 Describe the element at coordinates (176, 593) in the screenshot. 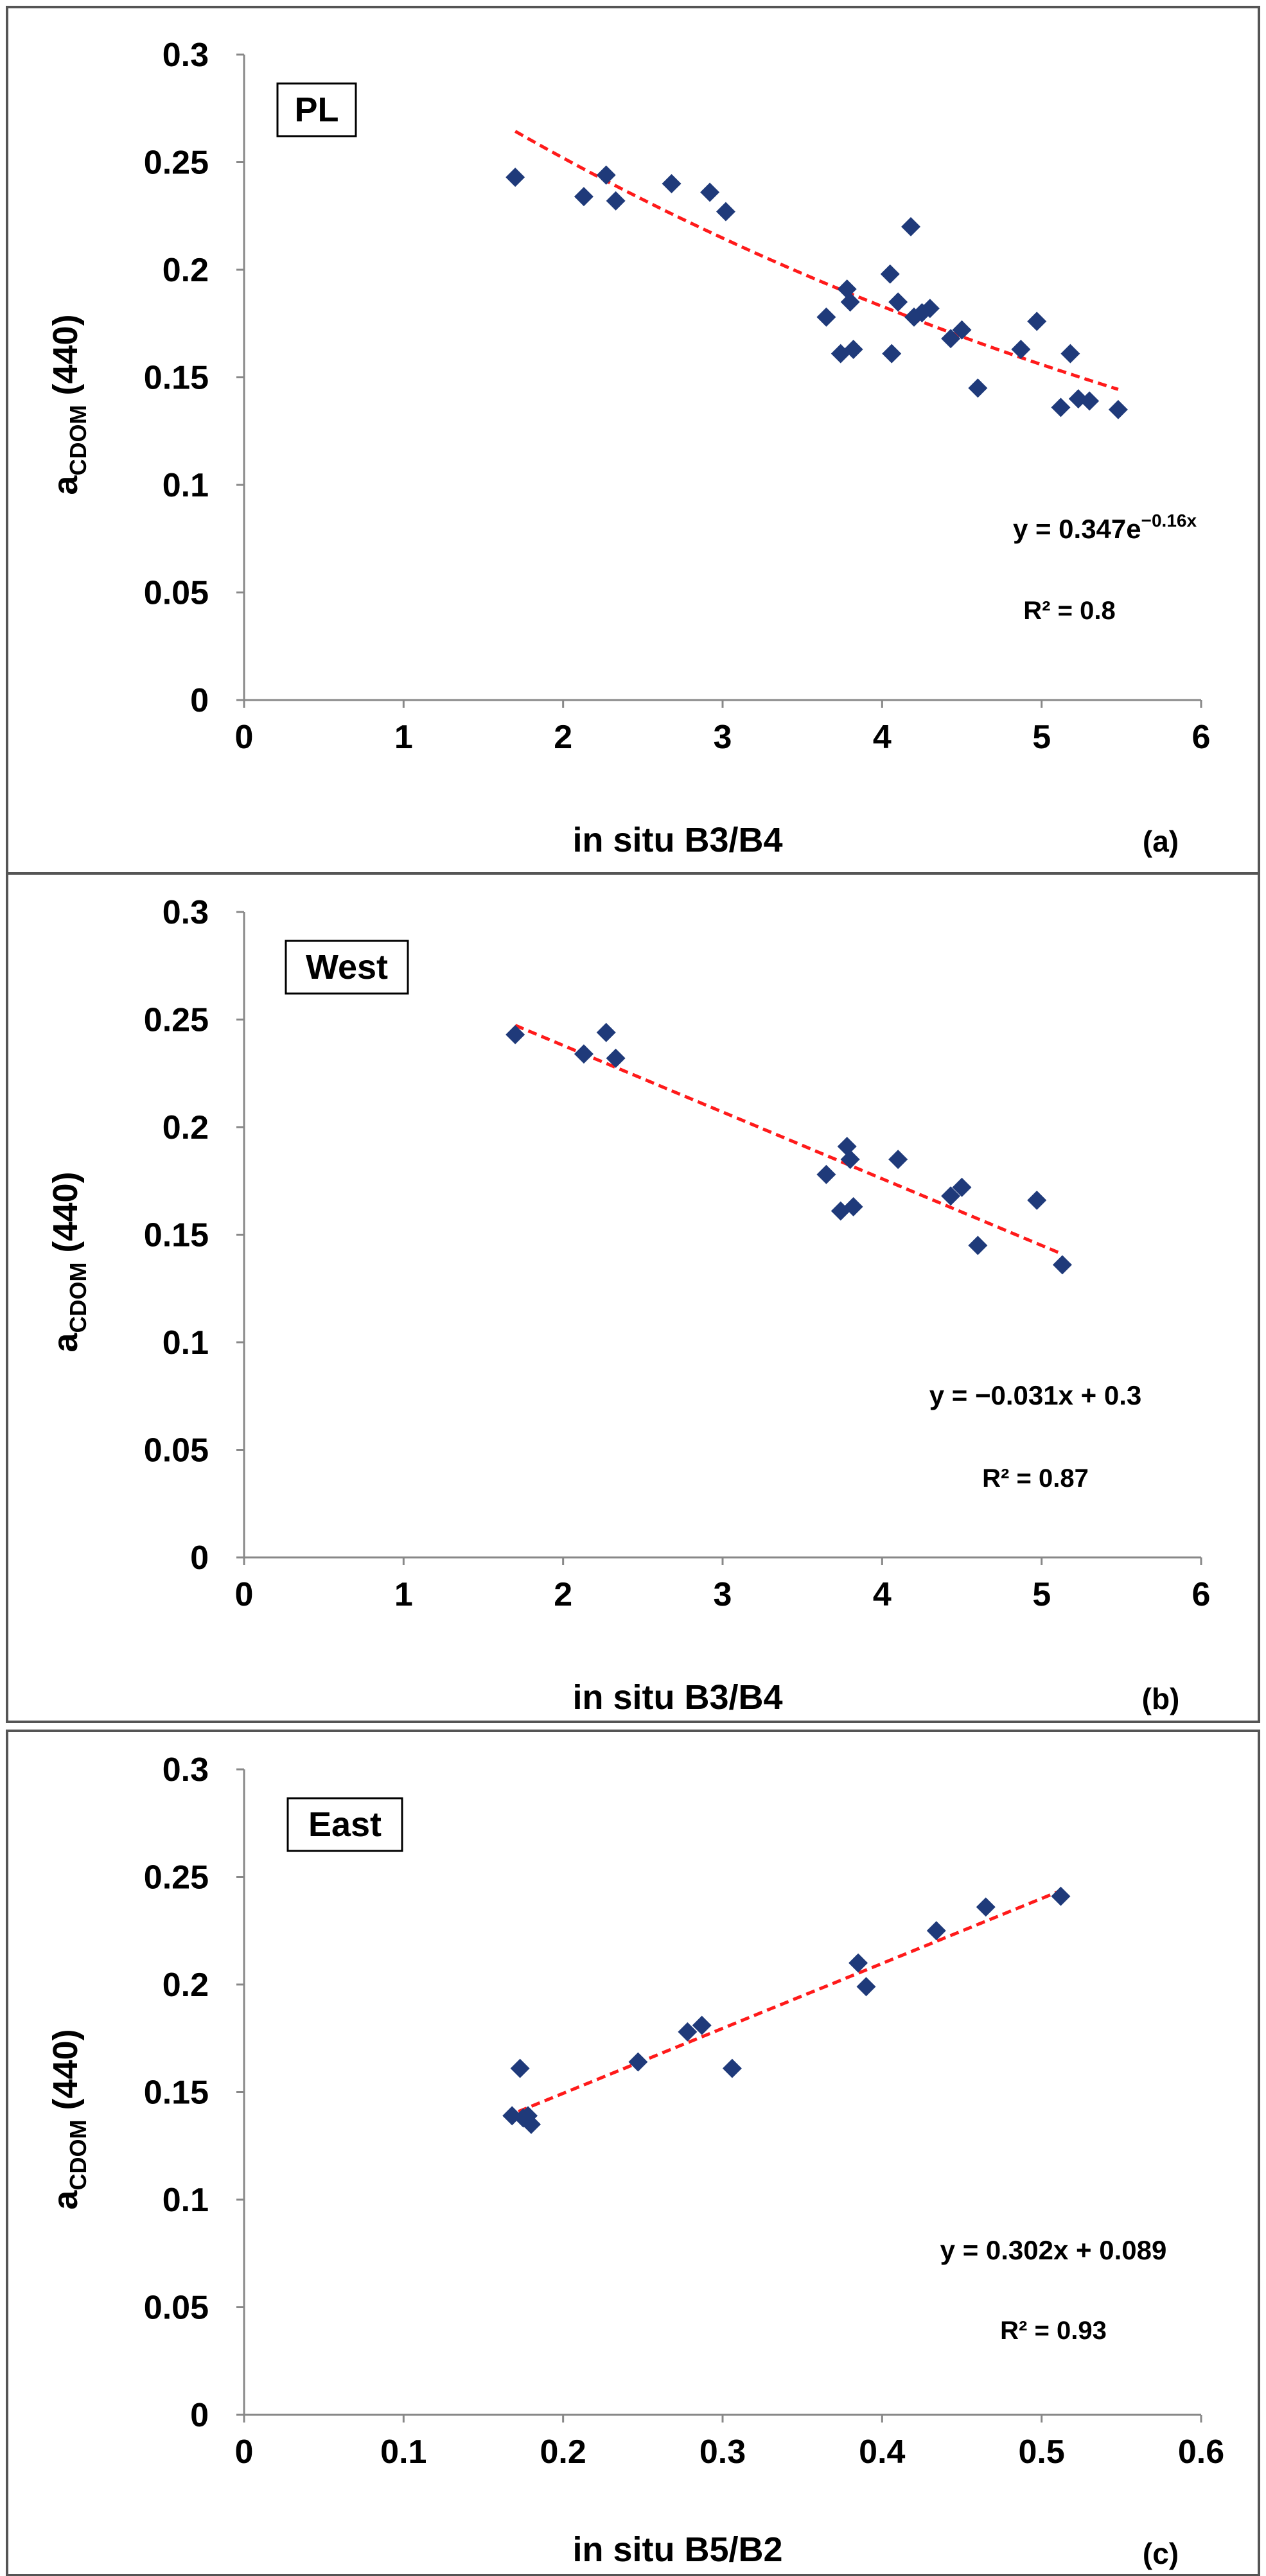

I see `panel-a-y-tick-label: 0.05` at that location.